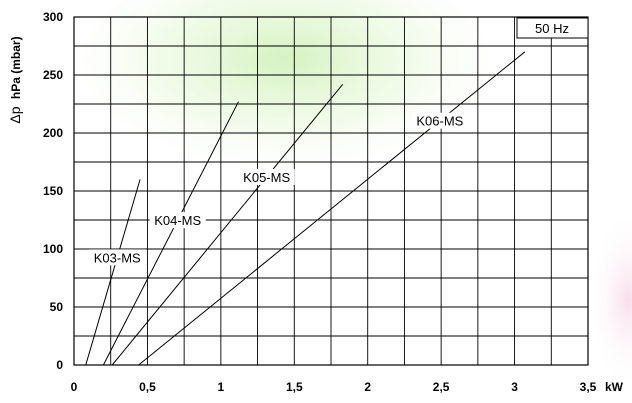 This screenshot has width=632, height=403. I want to click on y-tick-label: 200, so click(53, 133).